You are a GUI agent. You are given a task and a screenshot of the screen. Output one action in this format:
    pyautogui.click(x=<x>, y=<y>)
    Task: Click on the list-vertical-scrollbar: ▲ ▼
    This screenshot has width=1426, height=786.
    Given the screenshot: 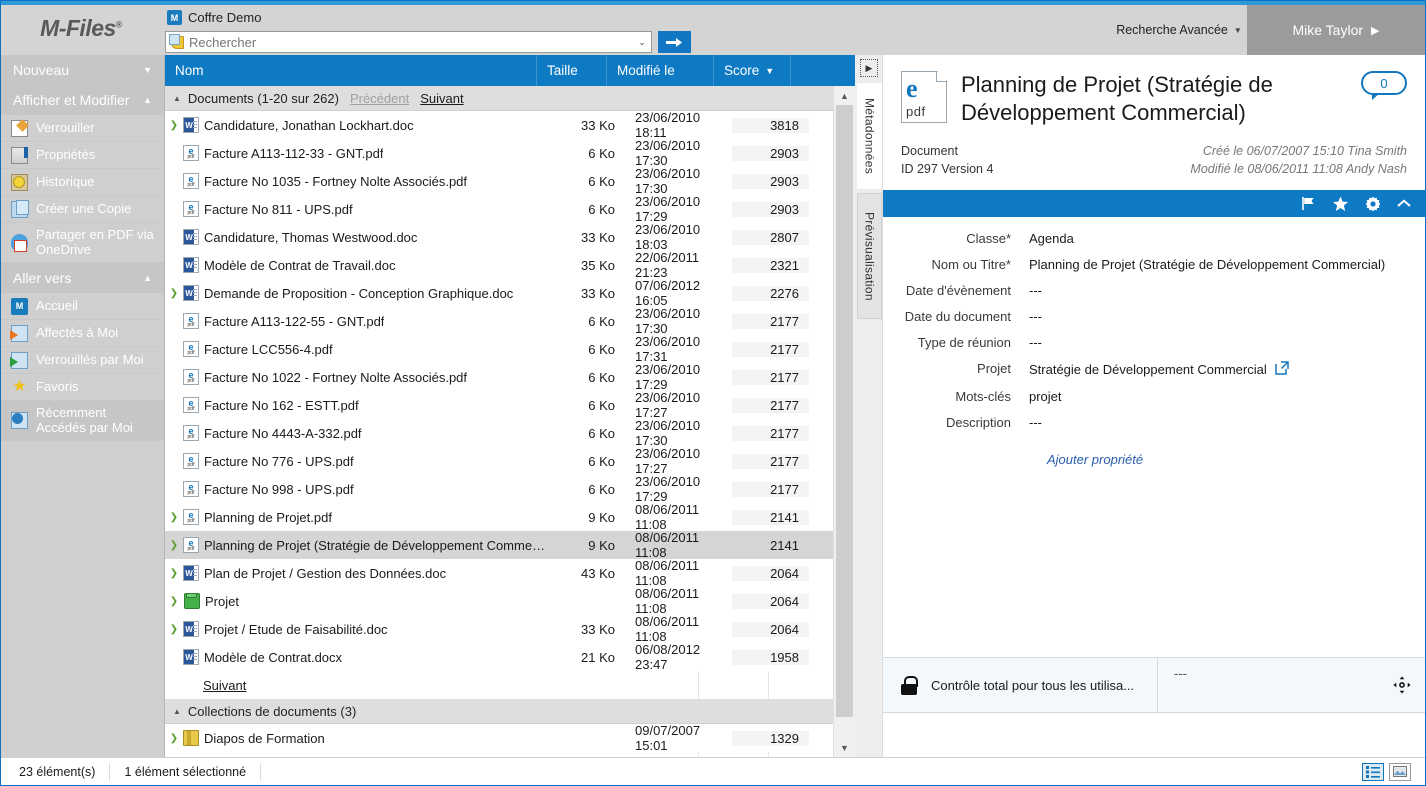 What is the action you would take?
    pyautogui.click(x=844, y=421)
    